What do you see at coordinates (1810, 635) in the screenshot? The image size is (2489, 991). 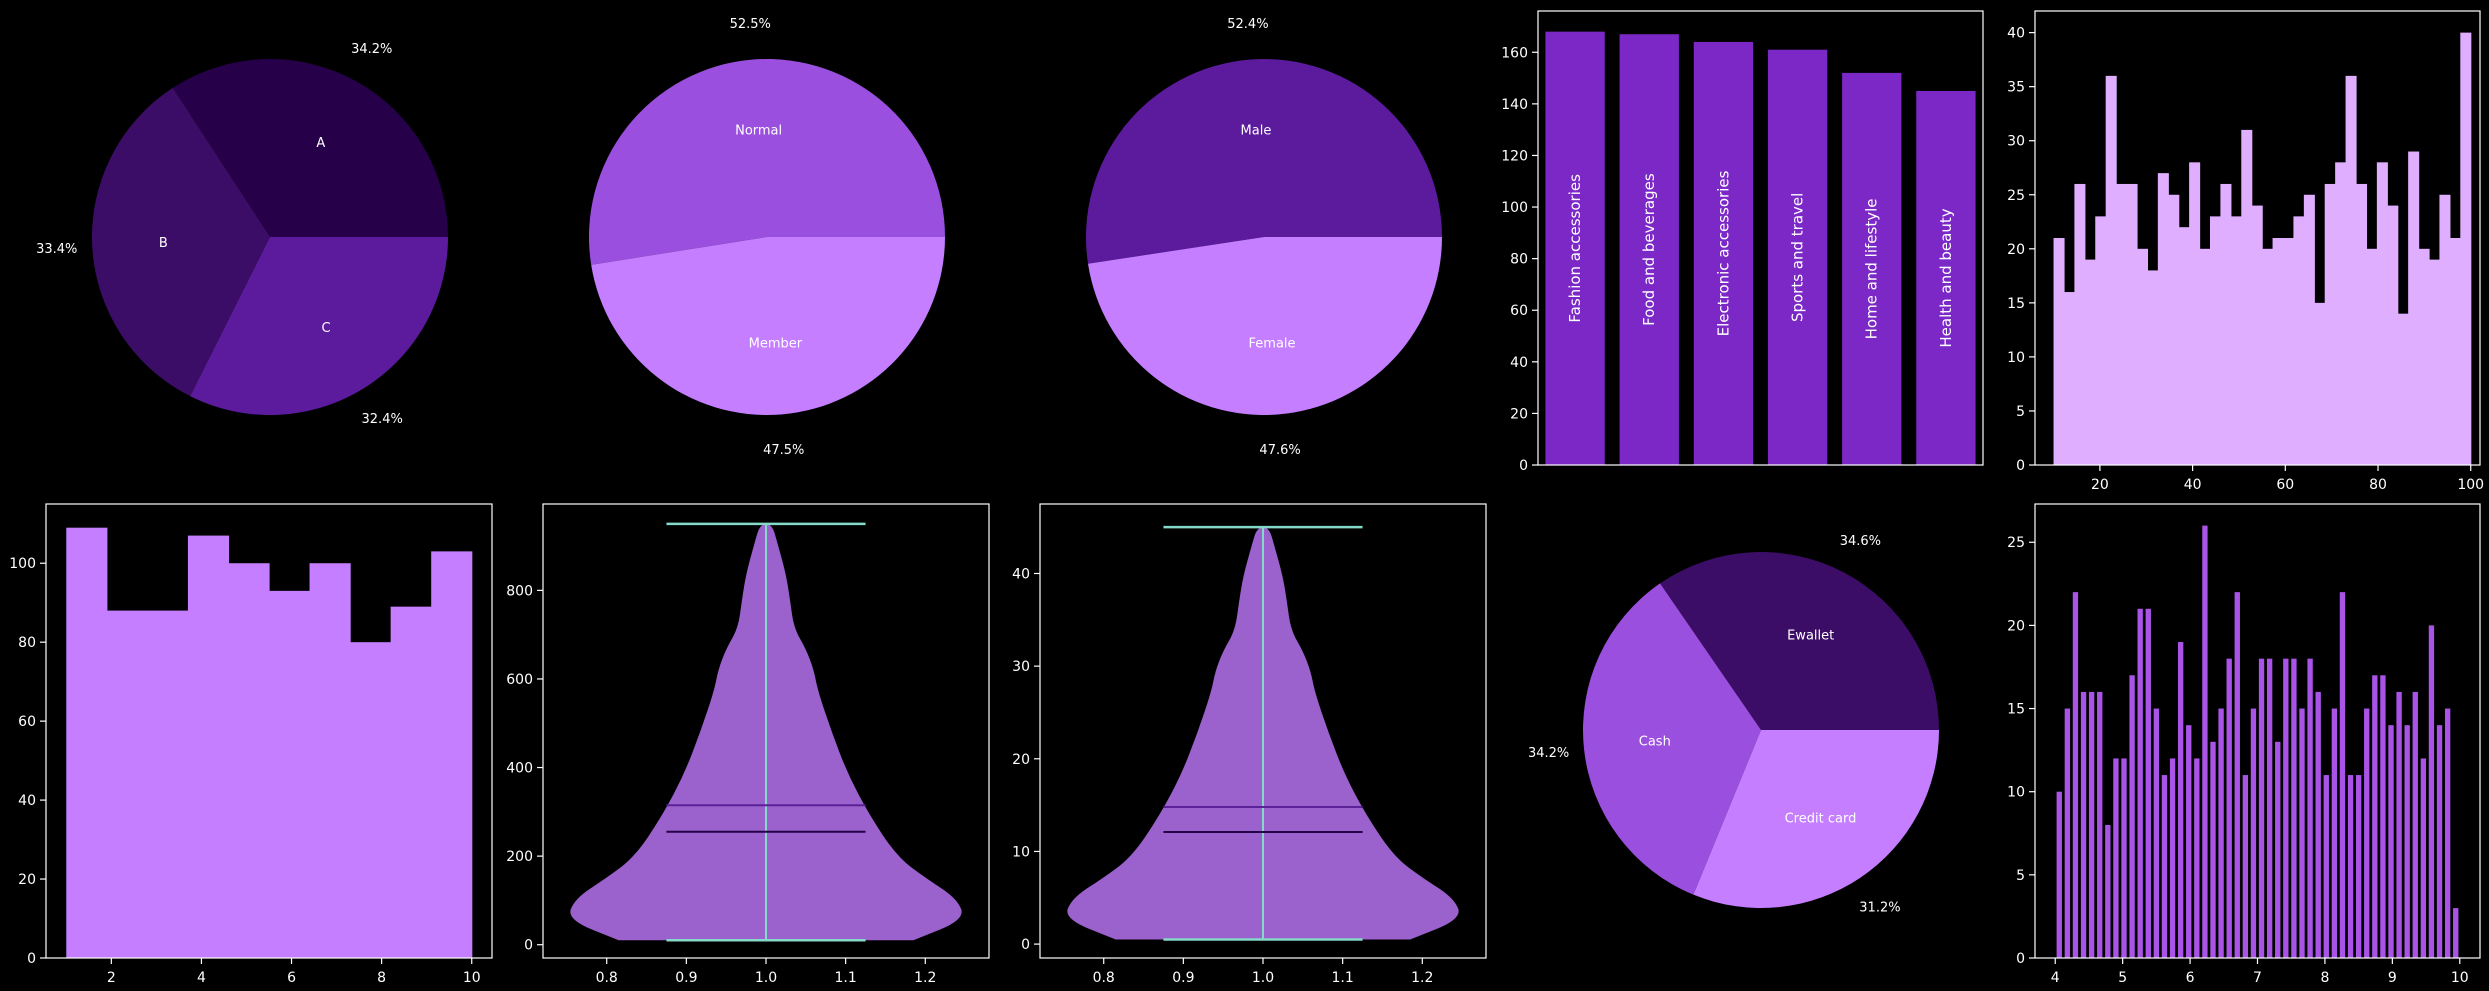 I see `slice-label: Ewallet` at bounding box center [1810, 635].